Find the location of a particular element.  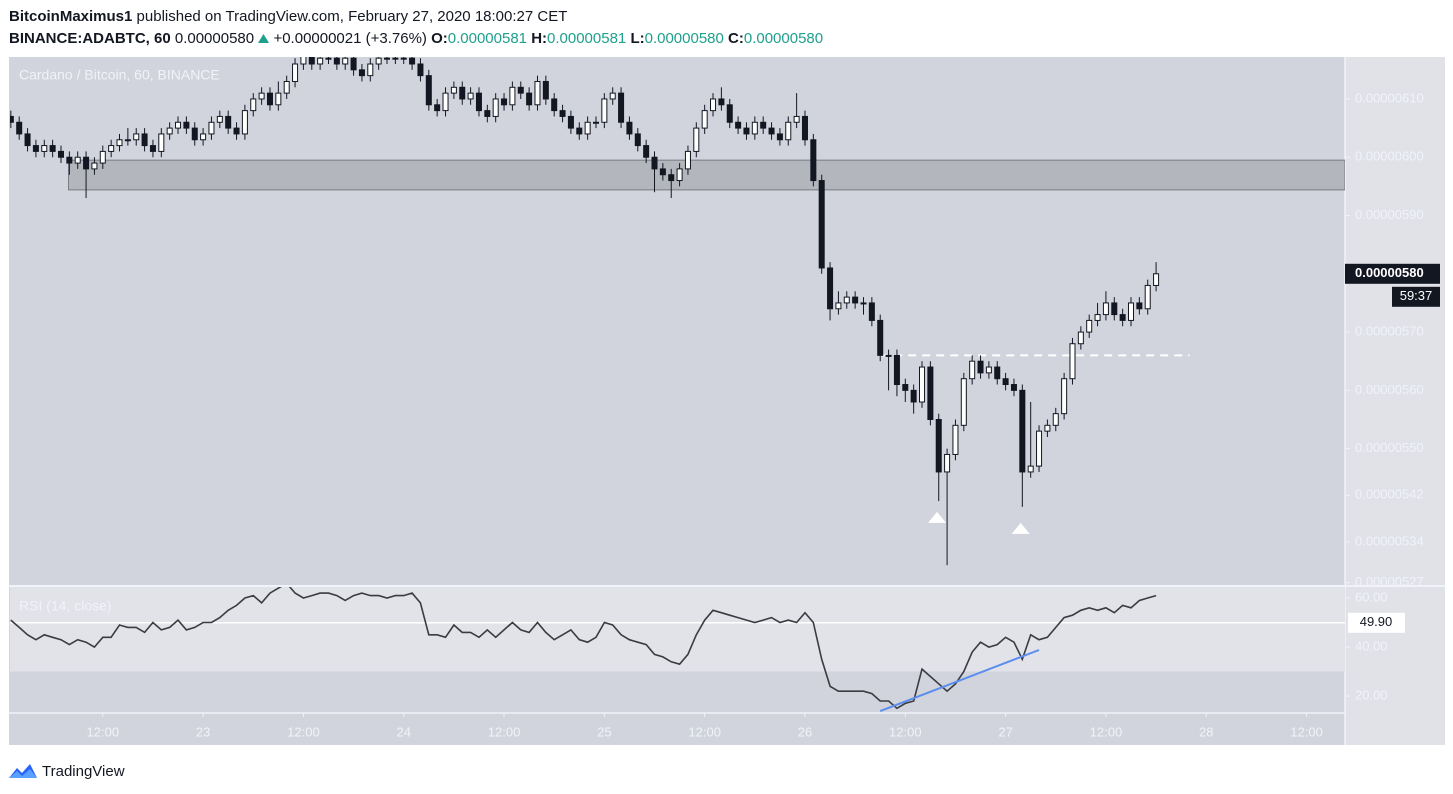

rsi-plot is located at coordinates (677, 649).